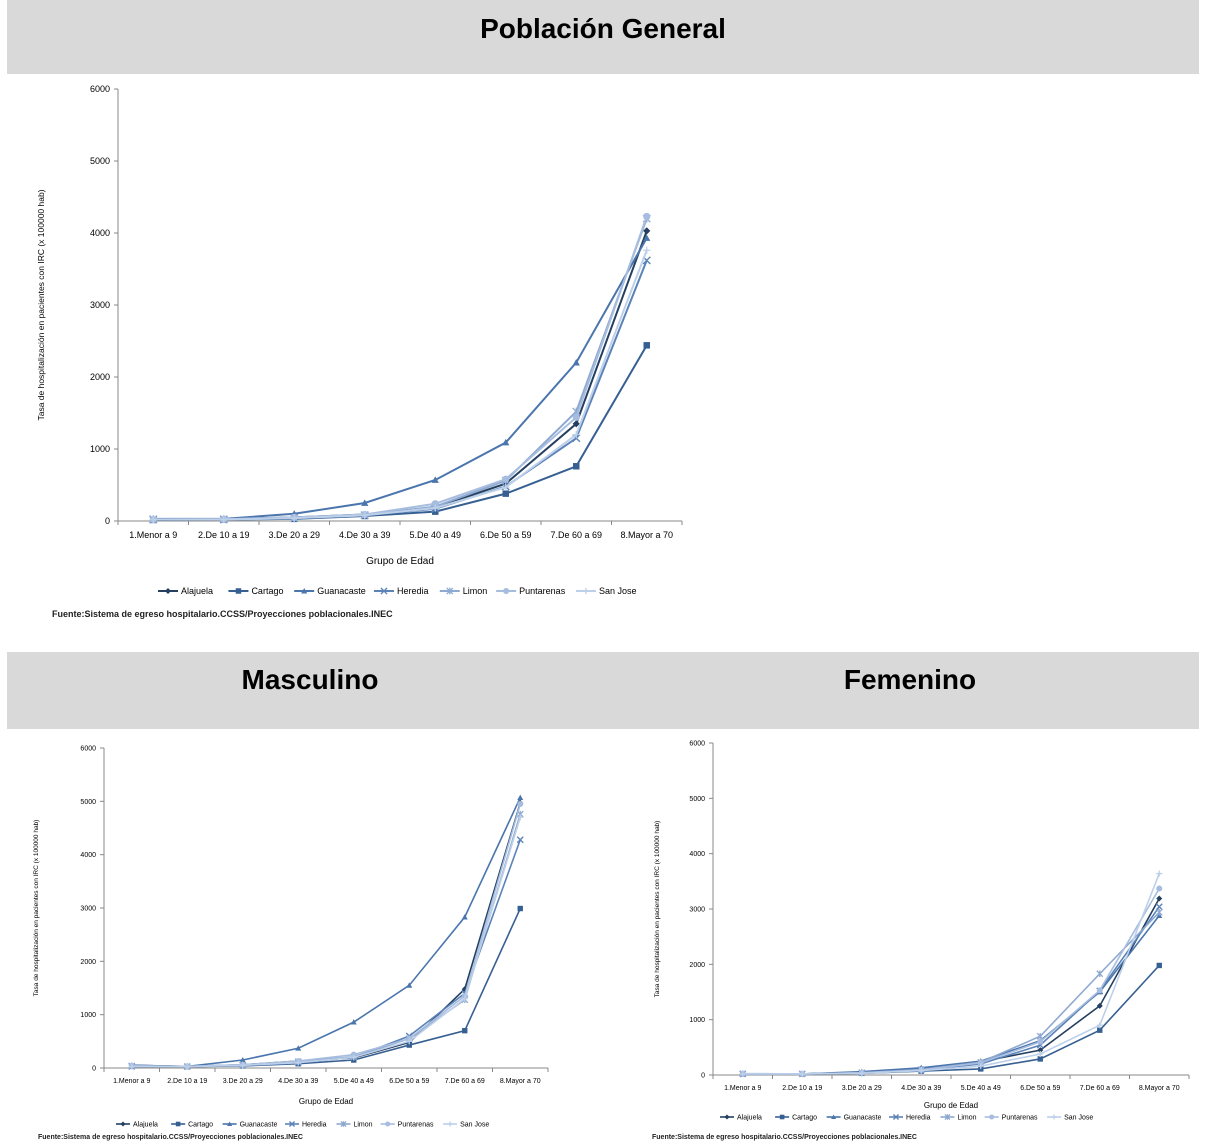 The width and height of the screenshot is (1206, 1147). I want to click on x-tick-label: 8.Mayor a 70, so click(1159, 1088).